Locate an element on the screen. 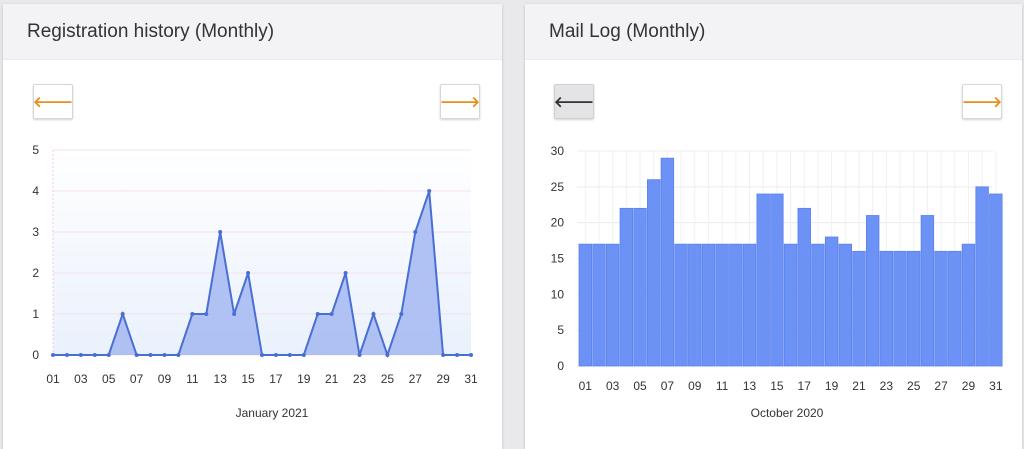 The image size is (1024, 449). y-tick-label: 2 is located at coordinates (35, 273).